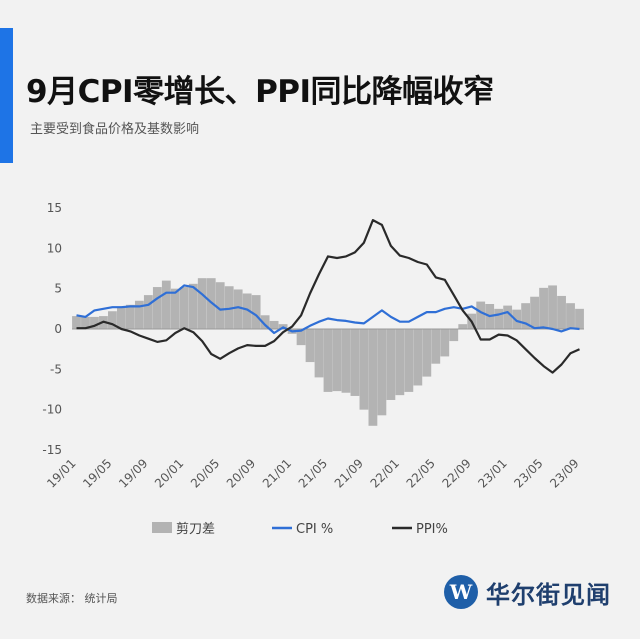 This screenshot has height=639, width=640. What do you see at coordinates (528, 473) in the screenshot?
I see `x-tick-label: 23/05` at bounding box center [528, 473].